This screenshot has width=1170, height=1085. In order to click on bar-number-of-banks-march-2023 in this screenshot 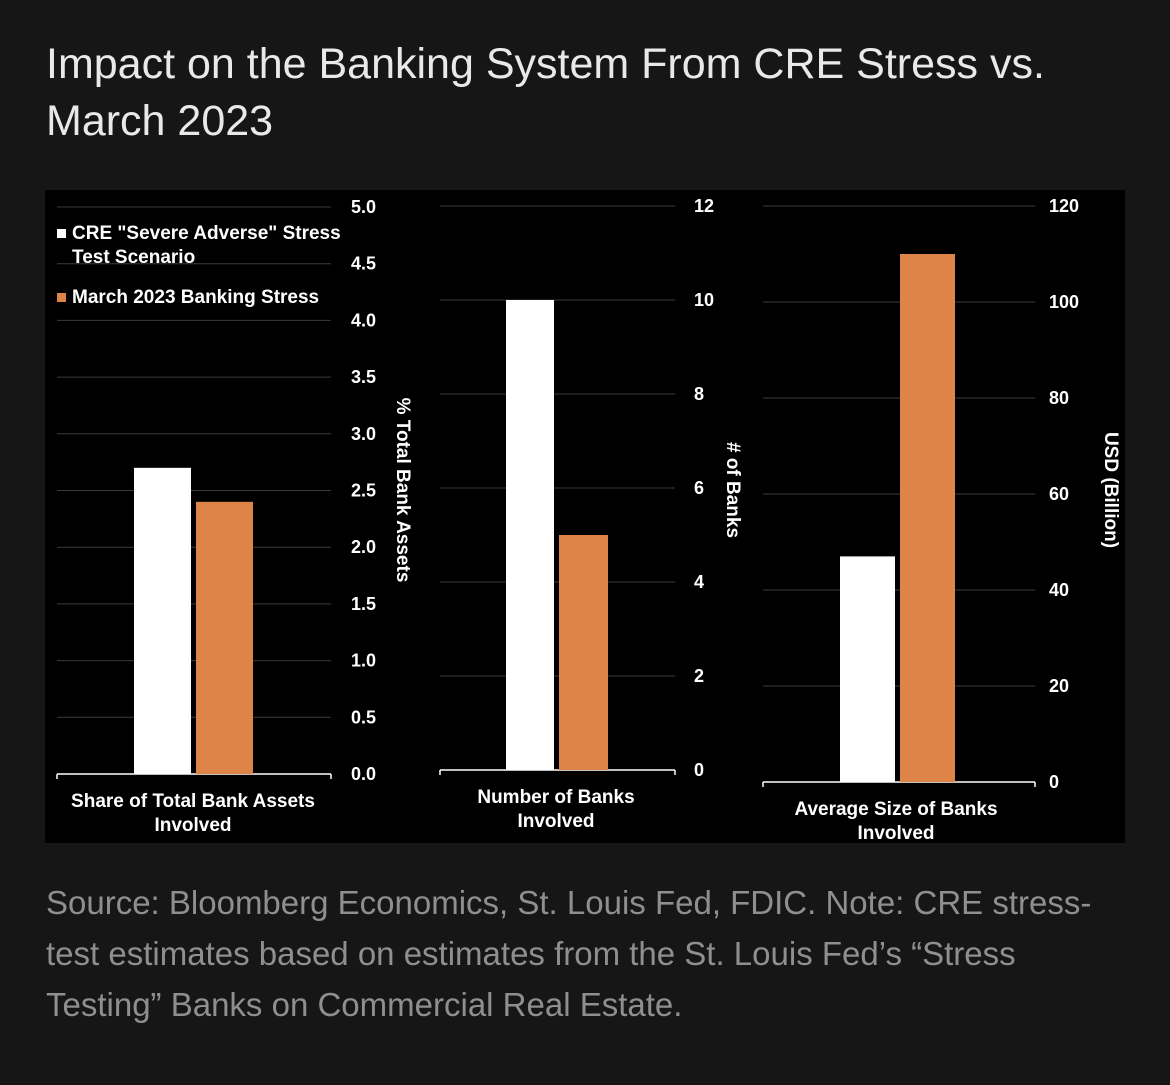, I will do `click(583, 652)`.